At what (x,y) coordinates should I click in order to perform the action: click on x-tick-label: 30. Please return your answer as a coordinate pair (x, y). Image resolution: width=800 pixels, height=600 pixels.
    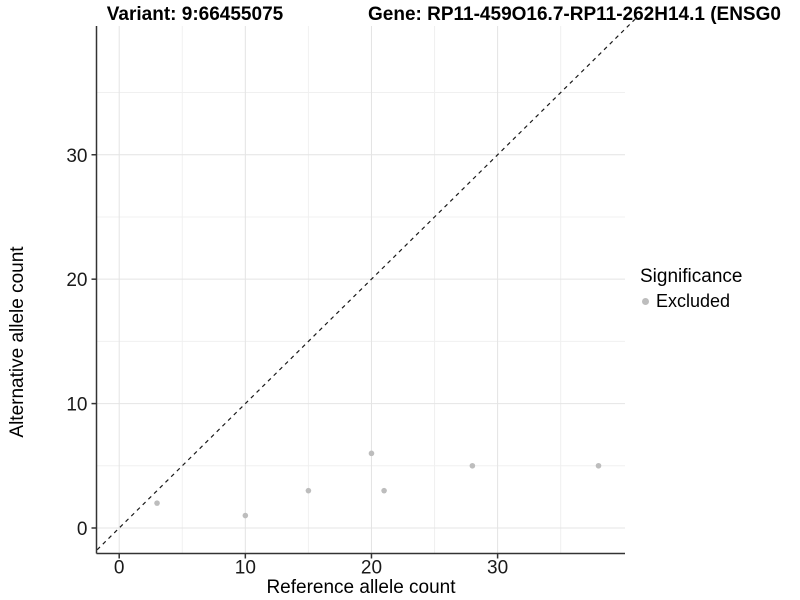
    Looking at the image, I should click on (497, 568).